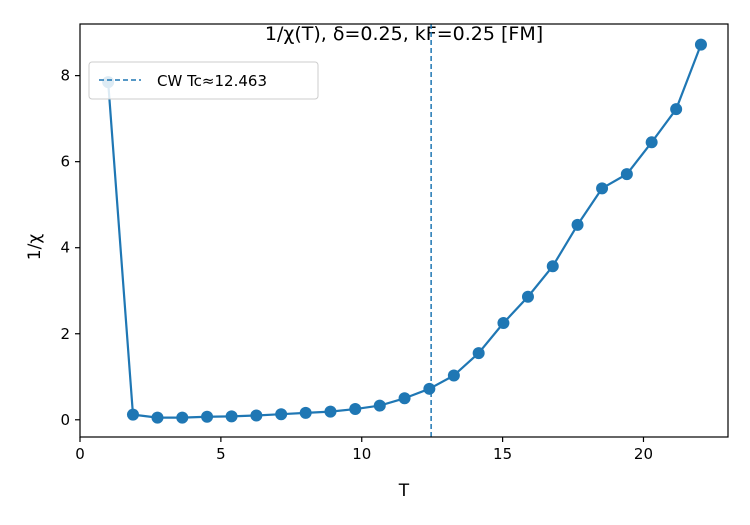 This screenshot has width=750, height=525. What do you see at coordinates (643, 454) in the screenshot?
I see `x-tick-label: 20` at bounding box center [643, 454].